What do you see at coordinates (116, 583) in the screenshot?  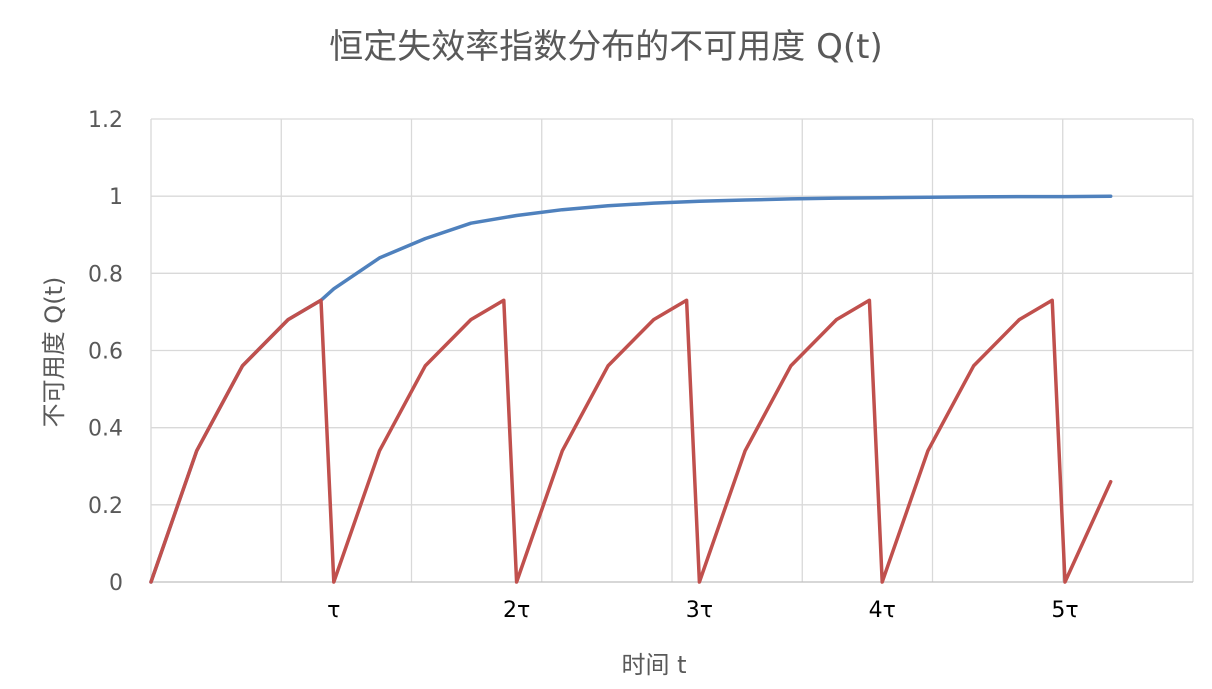 I see `y-tick-label: 0` at bounding box center [116, 583].